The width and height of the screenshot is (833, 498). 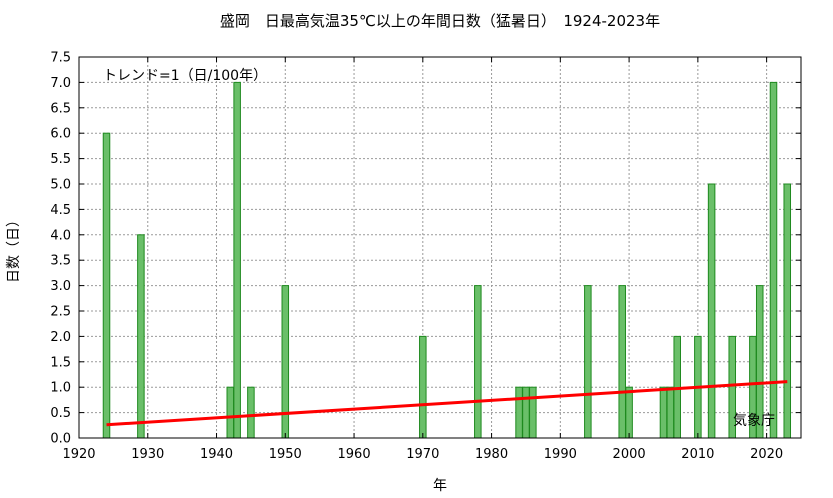 I want to click on bar-1970, so click(x=423, y=387).